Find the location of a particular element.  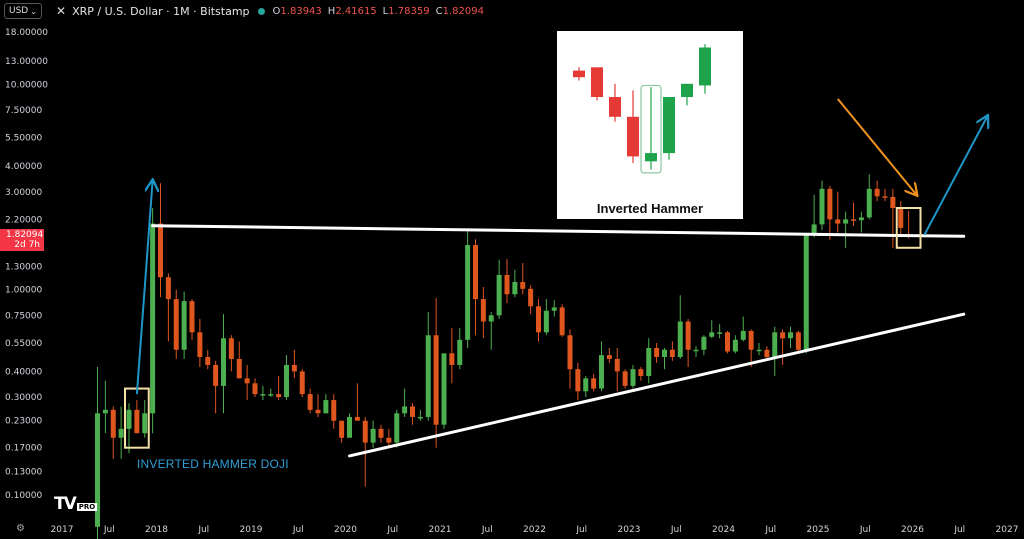

ohlc-value-high: 2.41615 is located at coordinates (356, 11).